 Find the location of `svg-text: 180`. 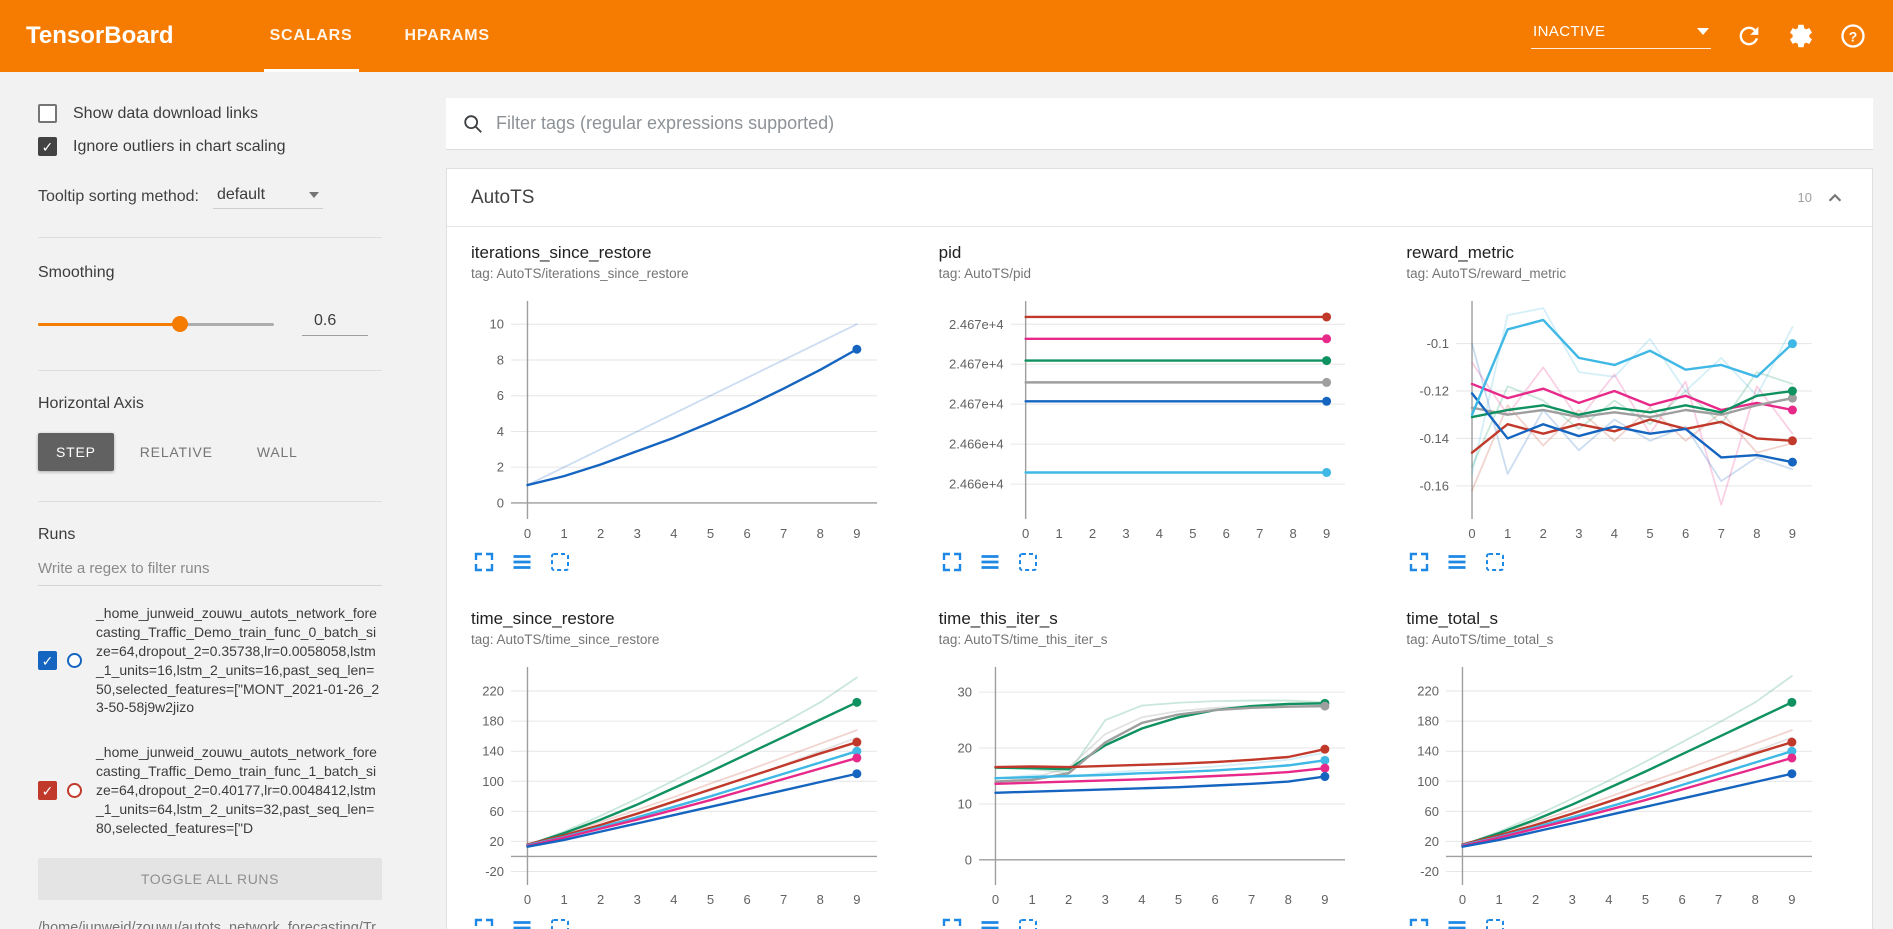

svg-text: 180 is located at coordinates (1429, 721).